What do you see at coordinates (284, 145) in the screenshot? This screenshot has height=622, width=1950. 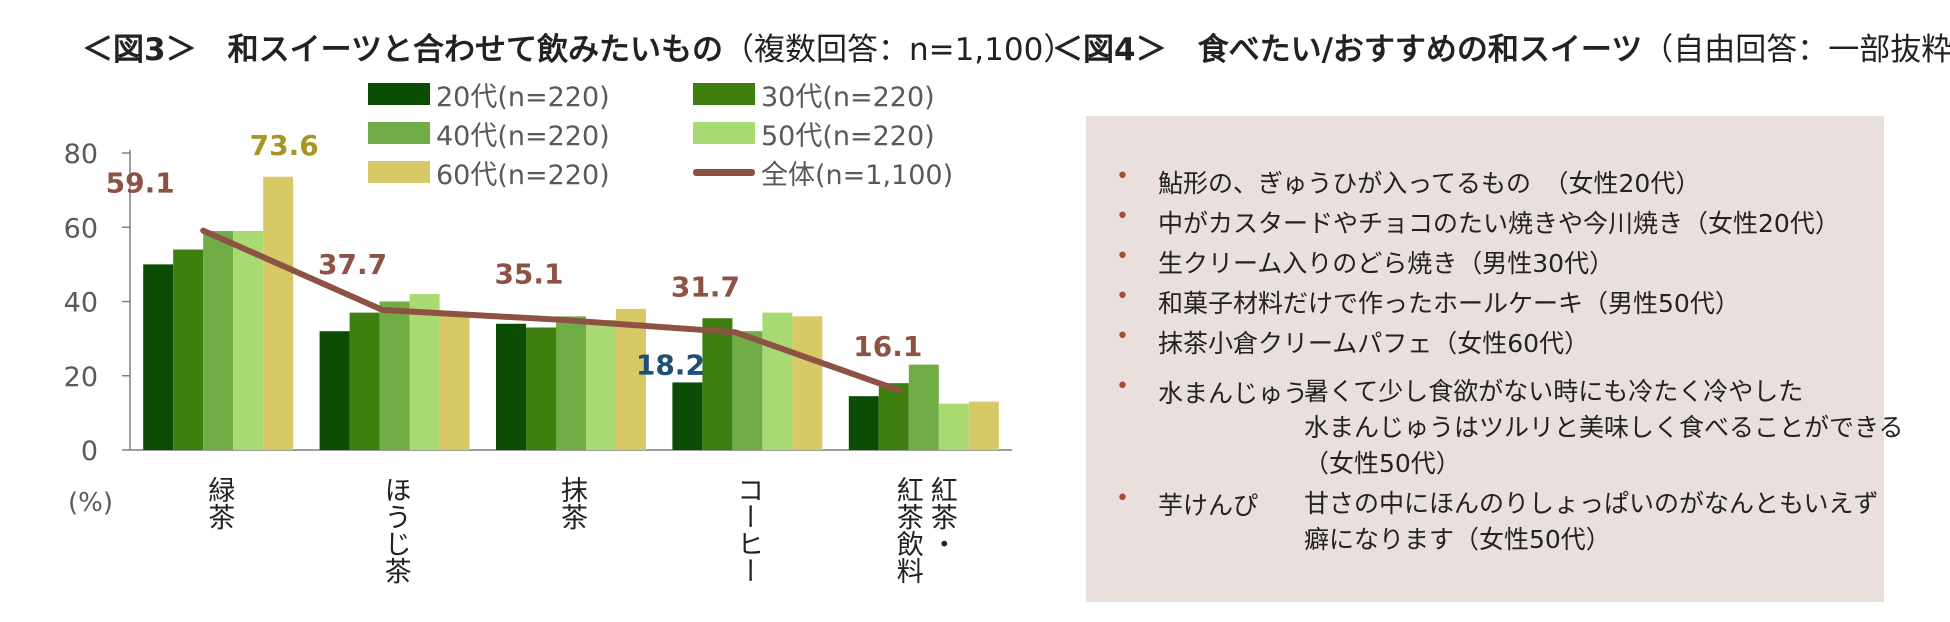 I see `data-label: 73.6` at bounding box center [284, 145].